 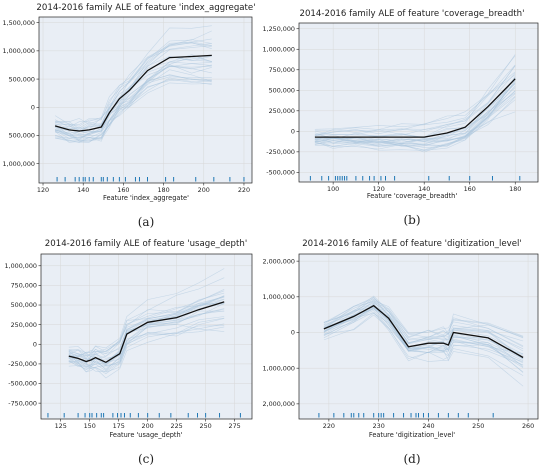 I want to click on panel-b-ytick-label: 750,000, so click(x=282, y=70).